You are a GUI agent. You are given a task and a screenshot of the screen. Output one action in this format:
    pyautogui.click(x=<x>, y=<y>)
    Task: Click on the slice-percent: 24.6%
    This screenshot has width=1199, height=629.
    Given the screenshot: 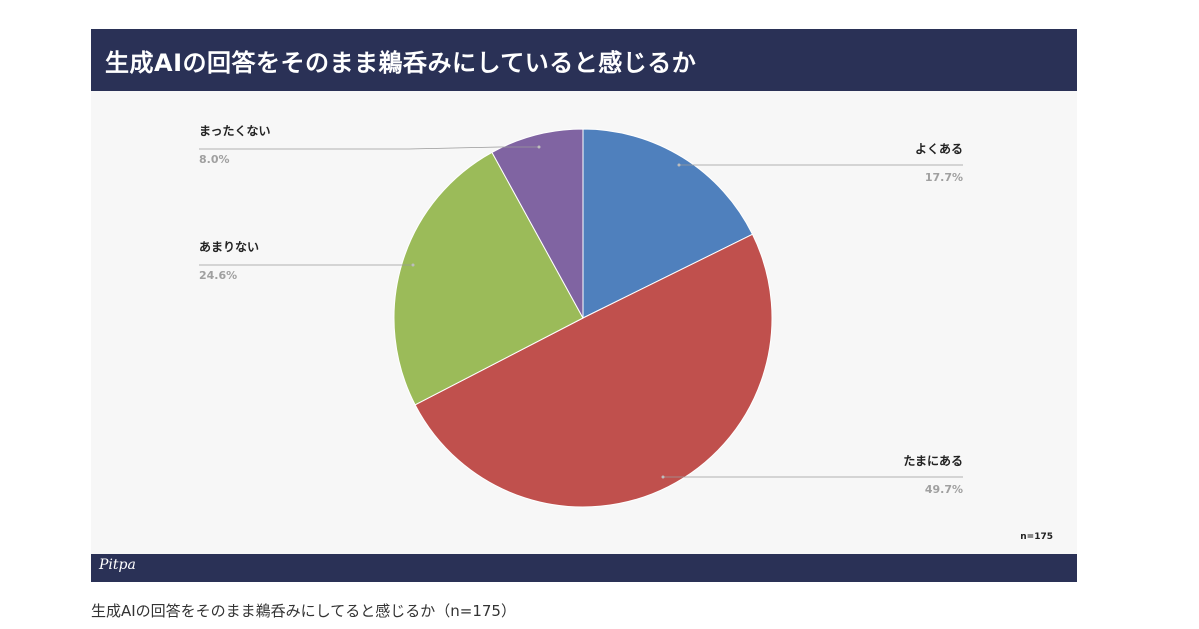 What is the action you would take?
    pyautogui.click(x=218, y=275)
    